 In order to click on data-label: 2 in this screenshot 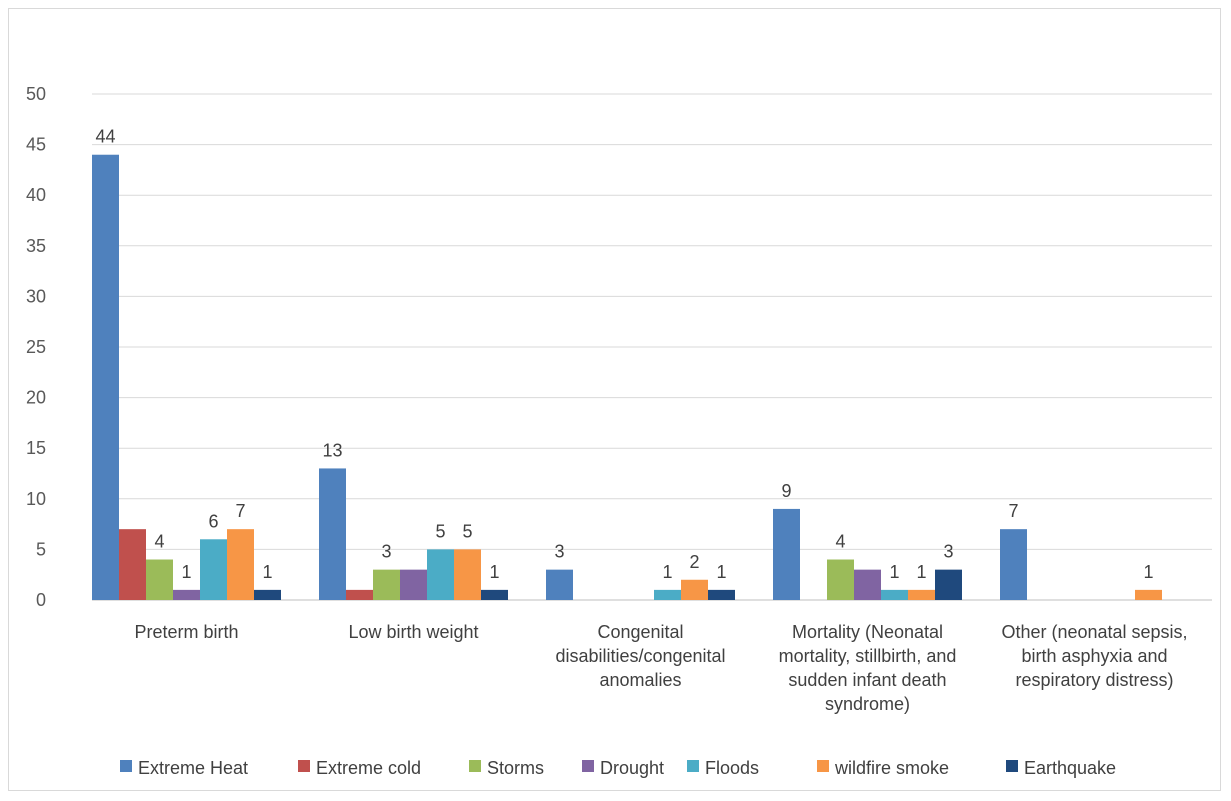, I will do `click(694, 562)`.